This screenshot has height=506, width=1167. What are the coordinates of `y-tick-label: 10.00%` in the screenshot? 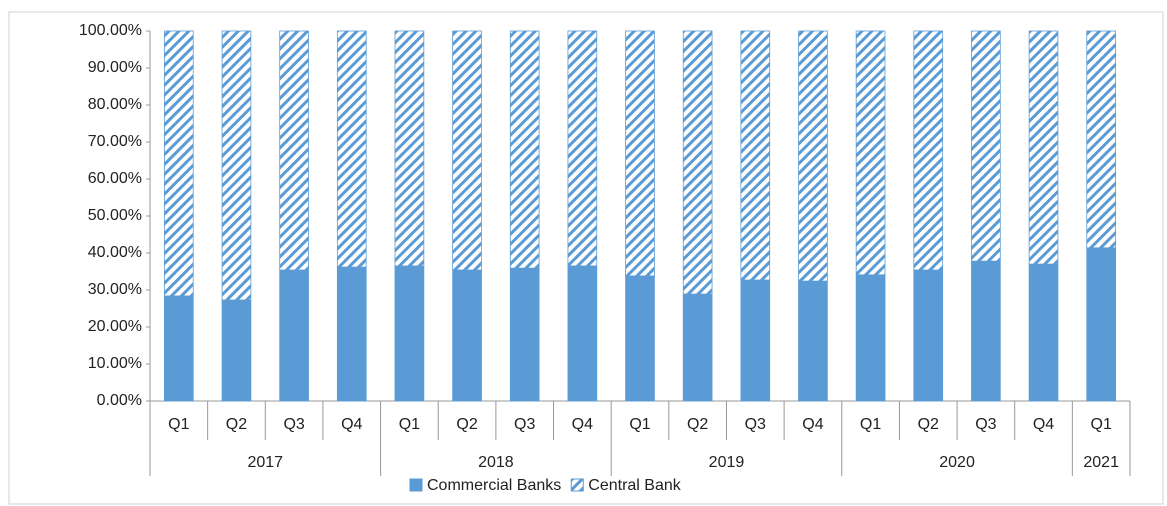 It's located at (115, 363).